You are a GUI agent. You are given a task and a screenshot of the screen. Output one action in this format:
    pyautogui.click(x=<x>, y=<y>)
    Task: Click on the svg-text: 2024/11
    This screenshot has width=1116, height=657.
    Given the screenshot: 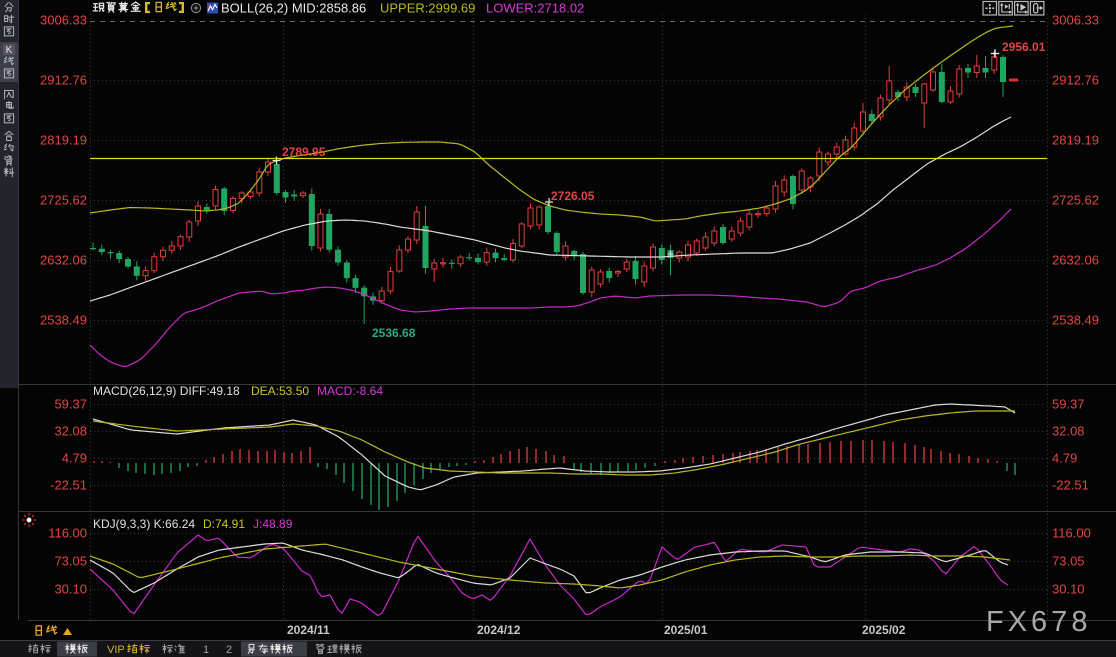 What is the action you would take?
    pyautogui.click(x=308, y=630)
    